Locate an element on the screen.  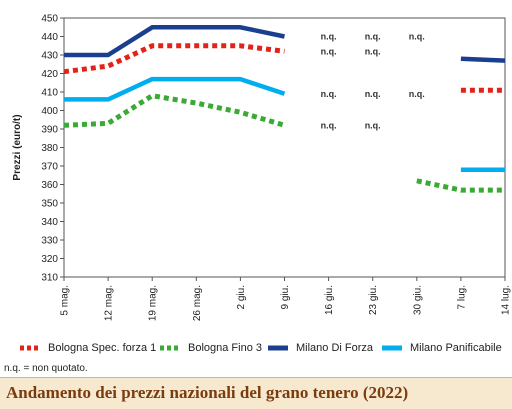
x-tick-label: 12 mag. is located at coordinates (109, 303).